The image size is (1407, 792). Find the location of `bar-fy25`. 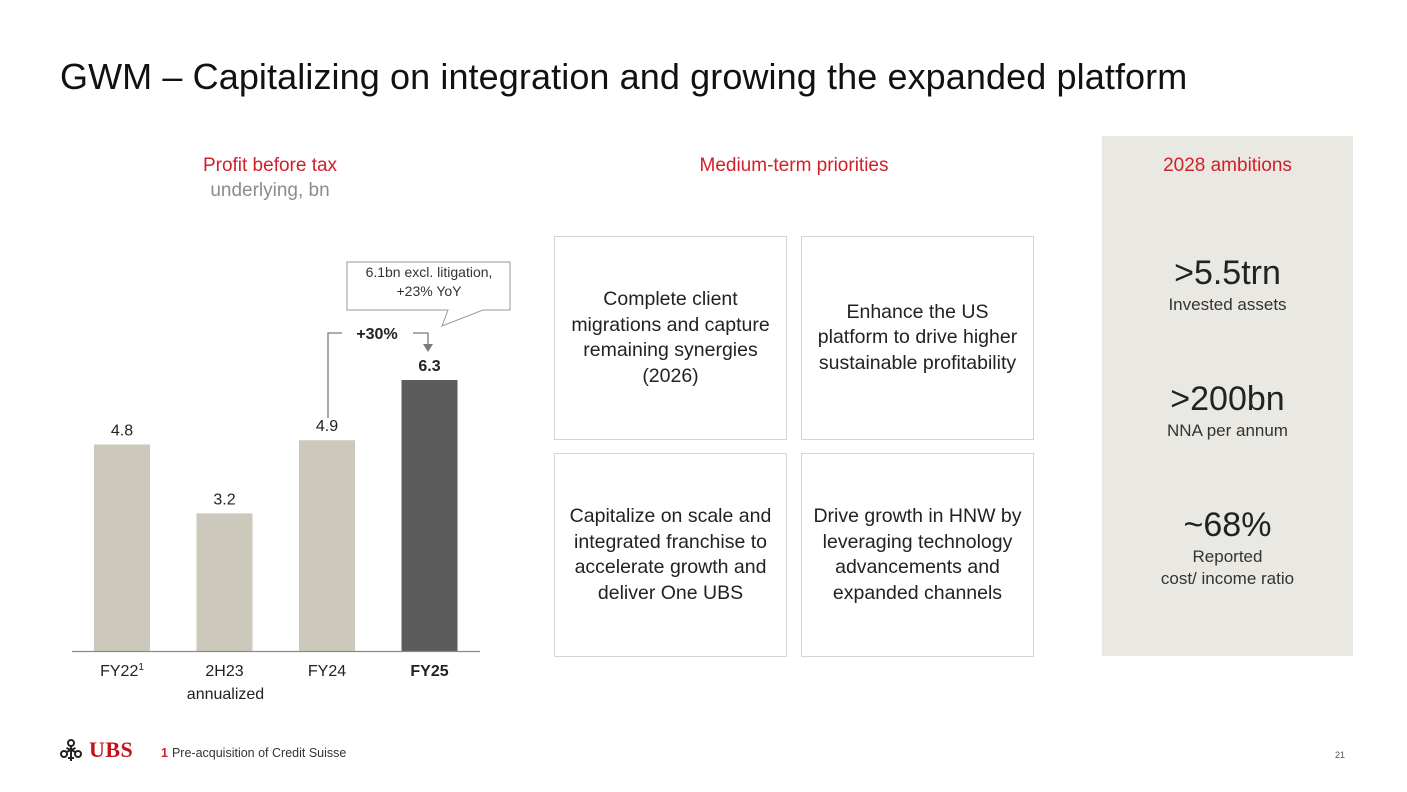

bar-fy25 is located at coordinates (429, 515).